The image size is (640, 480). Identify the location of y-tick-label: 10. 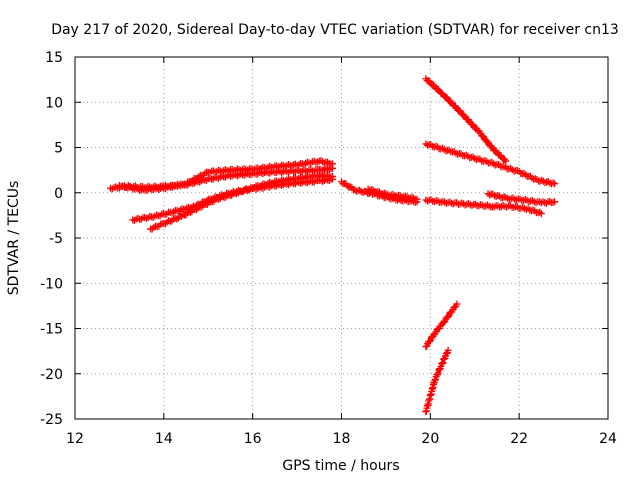
(54, 103).